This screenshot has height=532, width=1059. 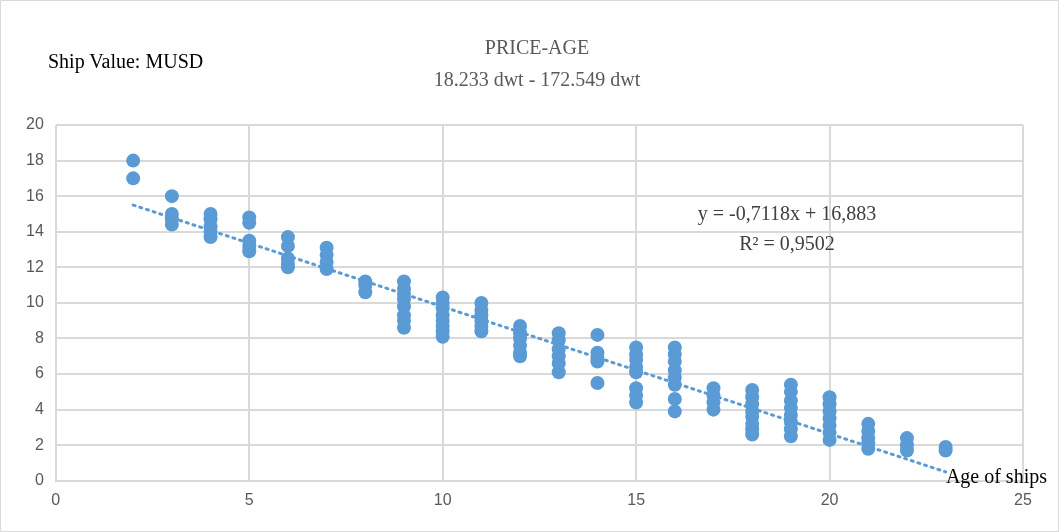 I want to click on annotation: R² = 0,9502, so click(x=787, y=243).